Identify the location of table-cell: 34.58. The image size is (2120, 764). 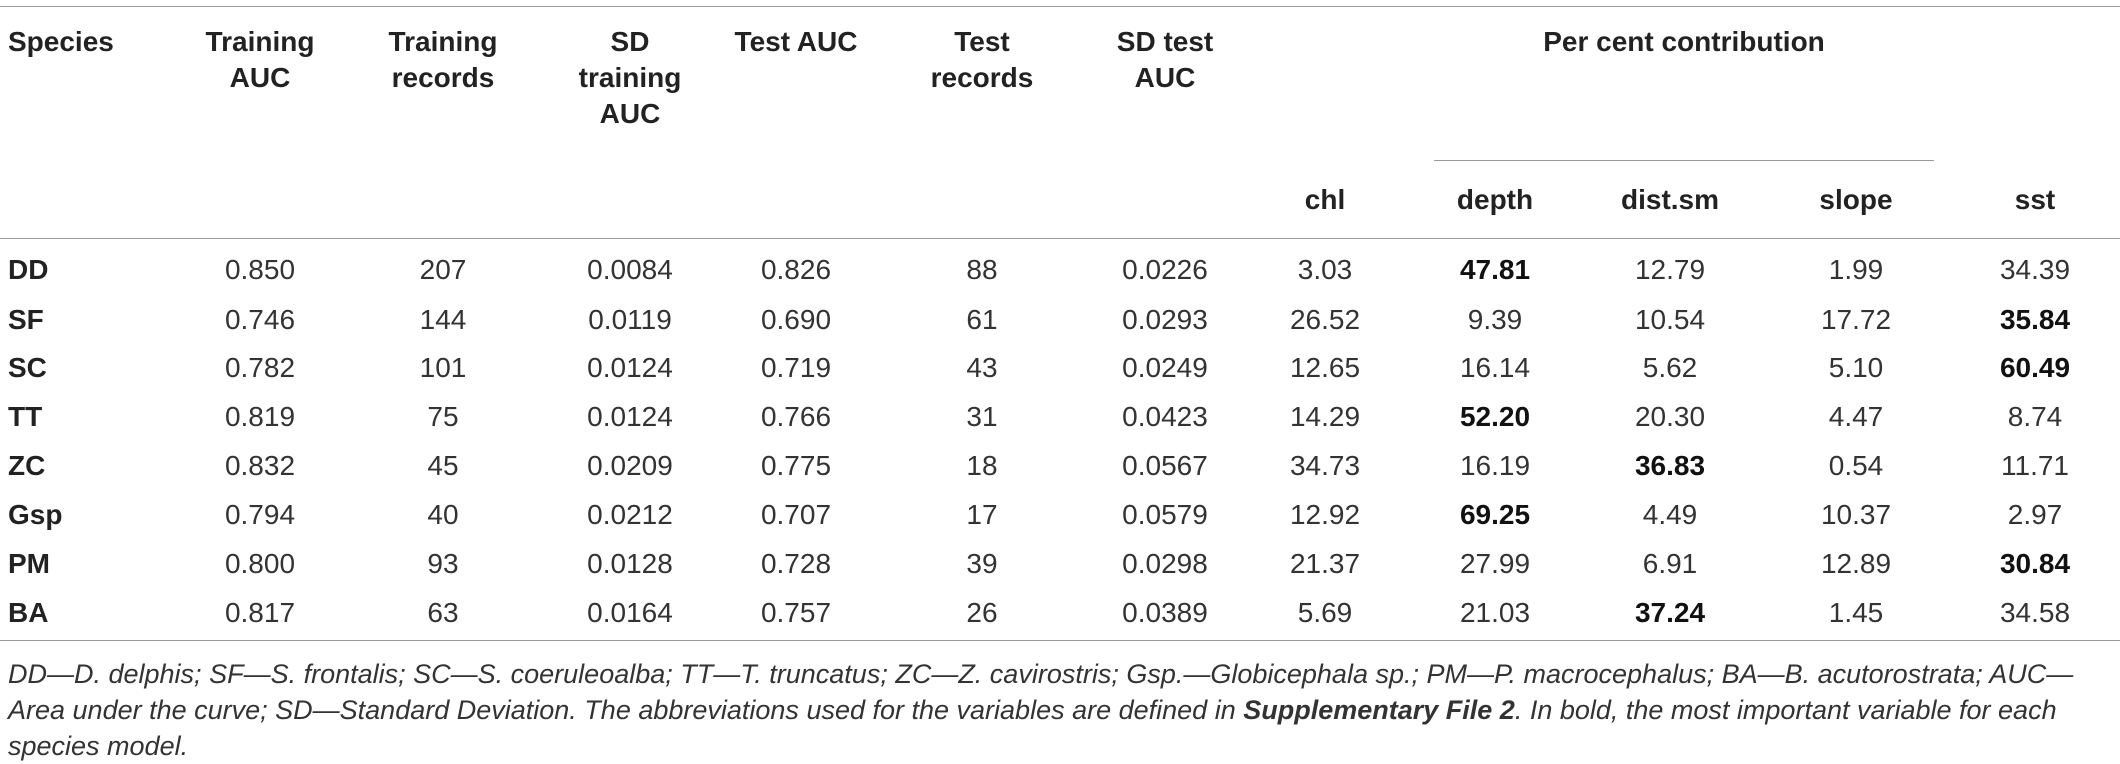
(2035, 612).